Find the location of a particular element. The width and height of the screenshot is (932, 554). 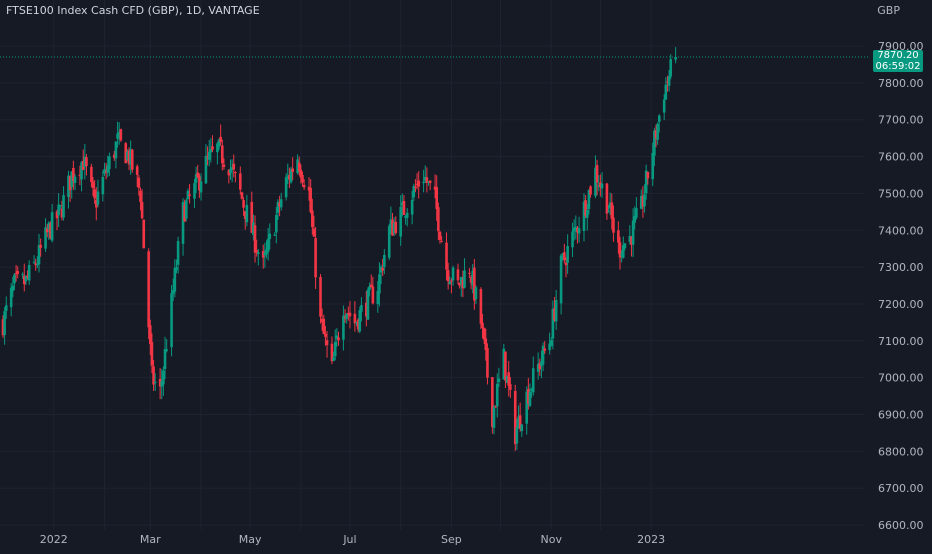

price-tick-label: 7200.00 is located at coordinates (901, 304).